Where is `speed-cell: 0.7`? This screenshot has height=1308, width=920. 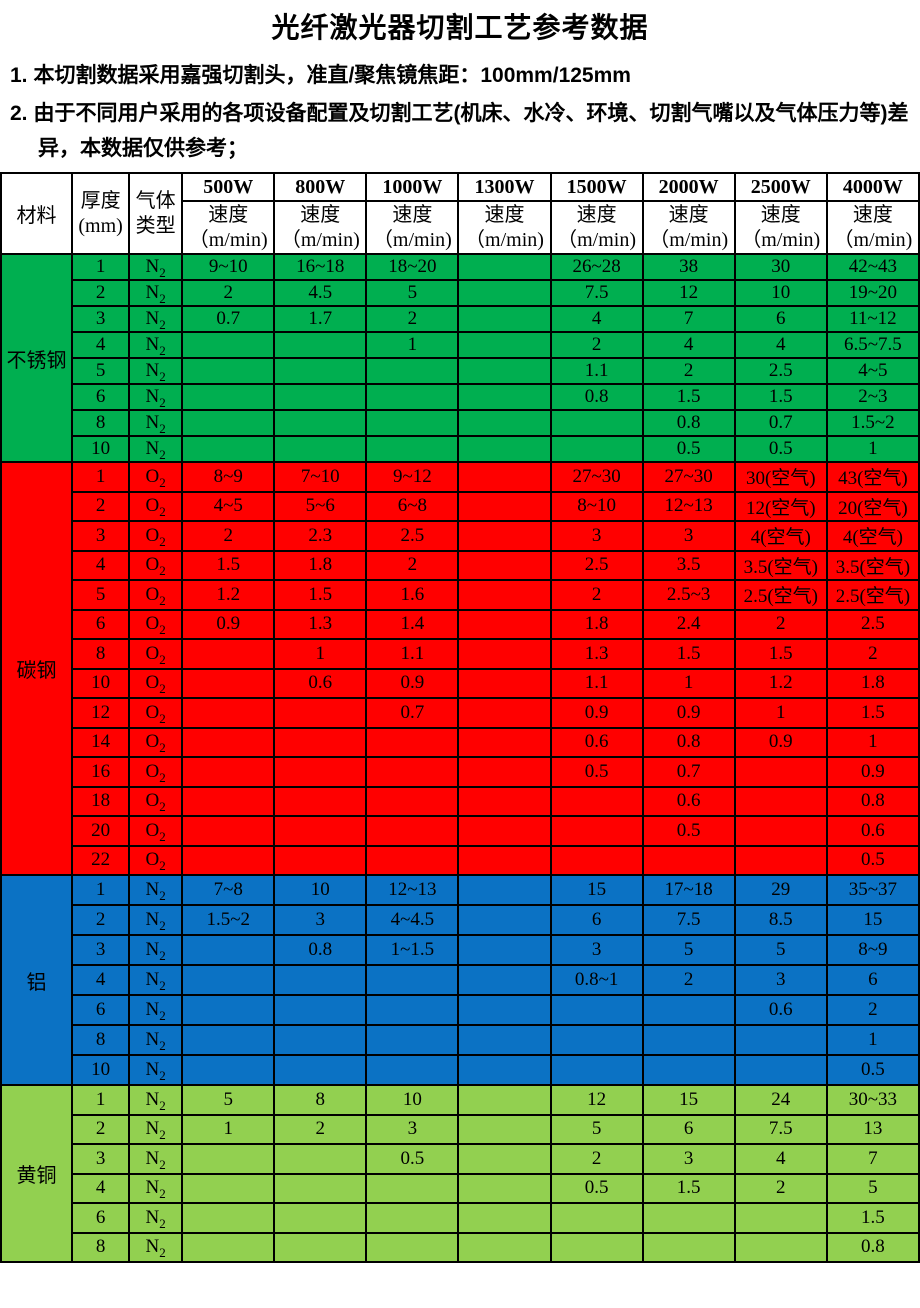
speed-cell: 0.7 is located at coordinates (780, 423).